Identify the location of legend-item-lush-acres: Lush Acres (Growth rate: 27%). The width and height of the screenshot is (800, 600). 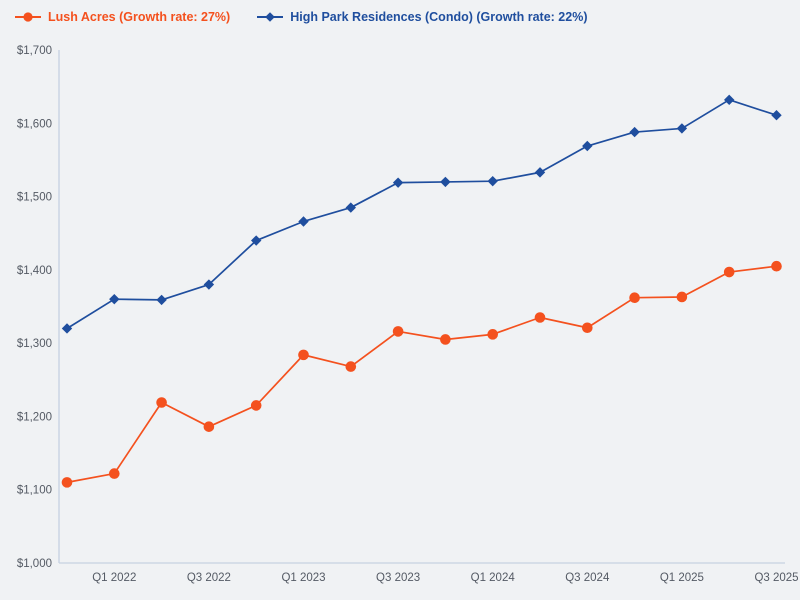
(122, 17).